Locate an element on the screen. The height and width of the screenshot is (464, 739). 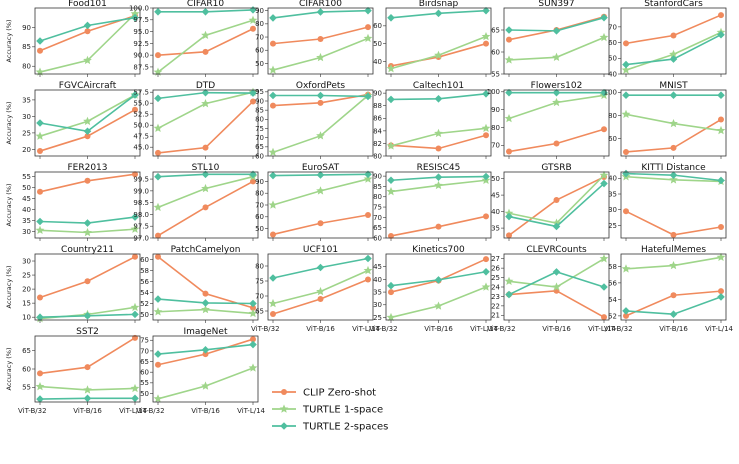
y-tick-label: 45 is located at coordinates (495, 196).